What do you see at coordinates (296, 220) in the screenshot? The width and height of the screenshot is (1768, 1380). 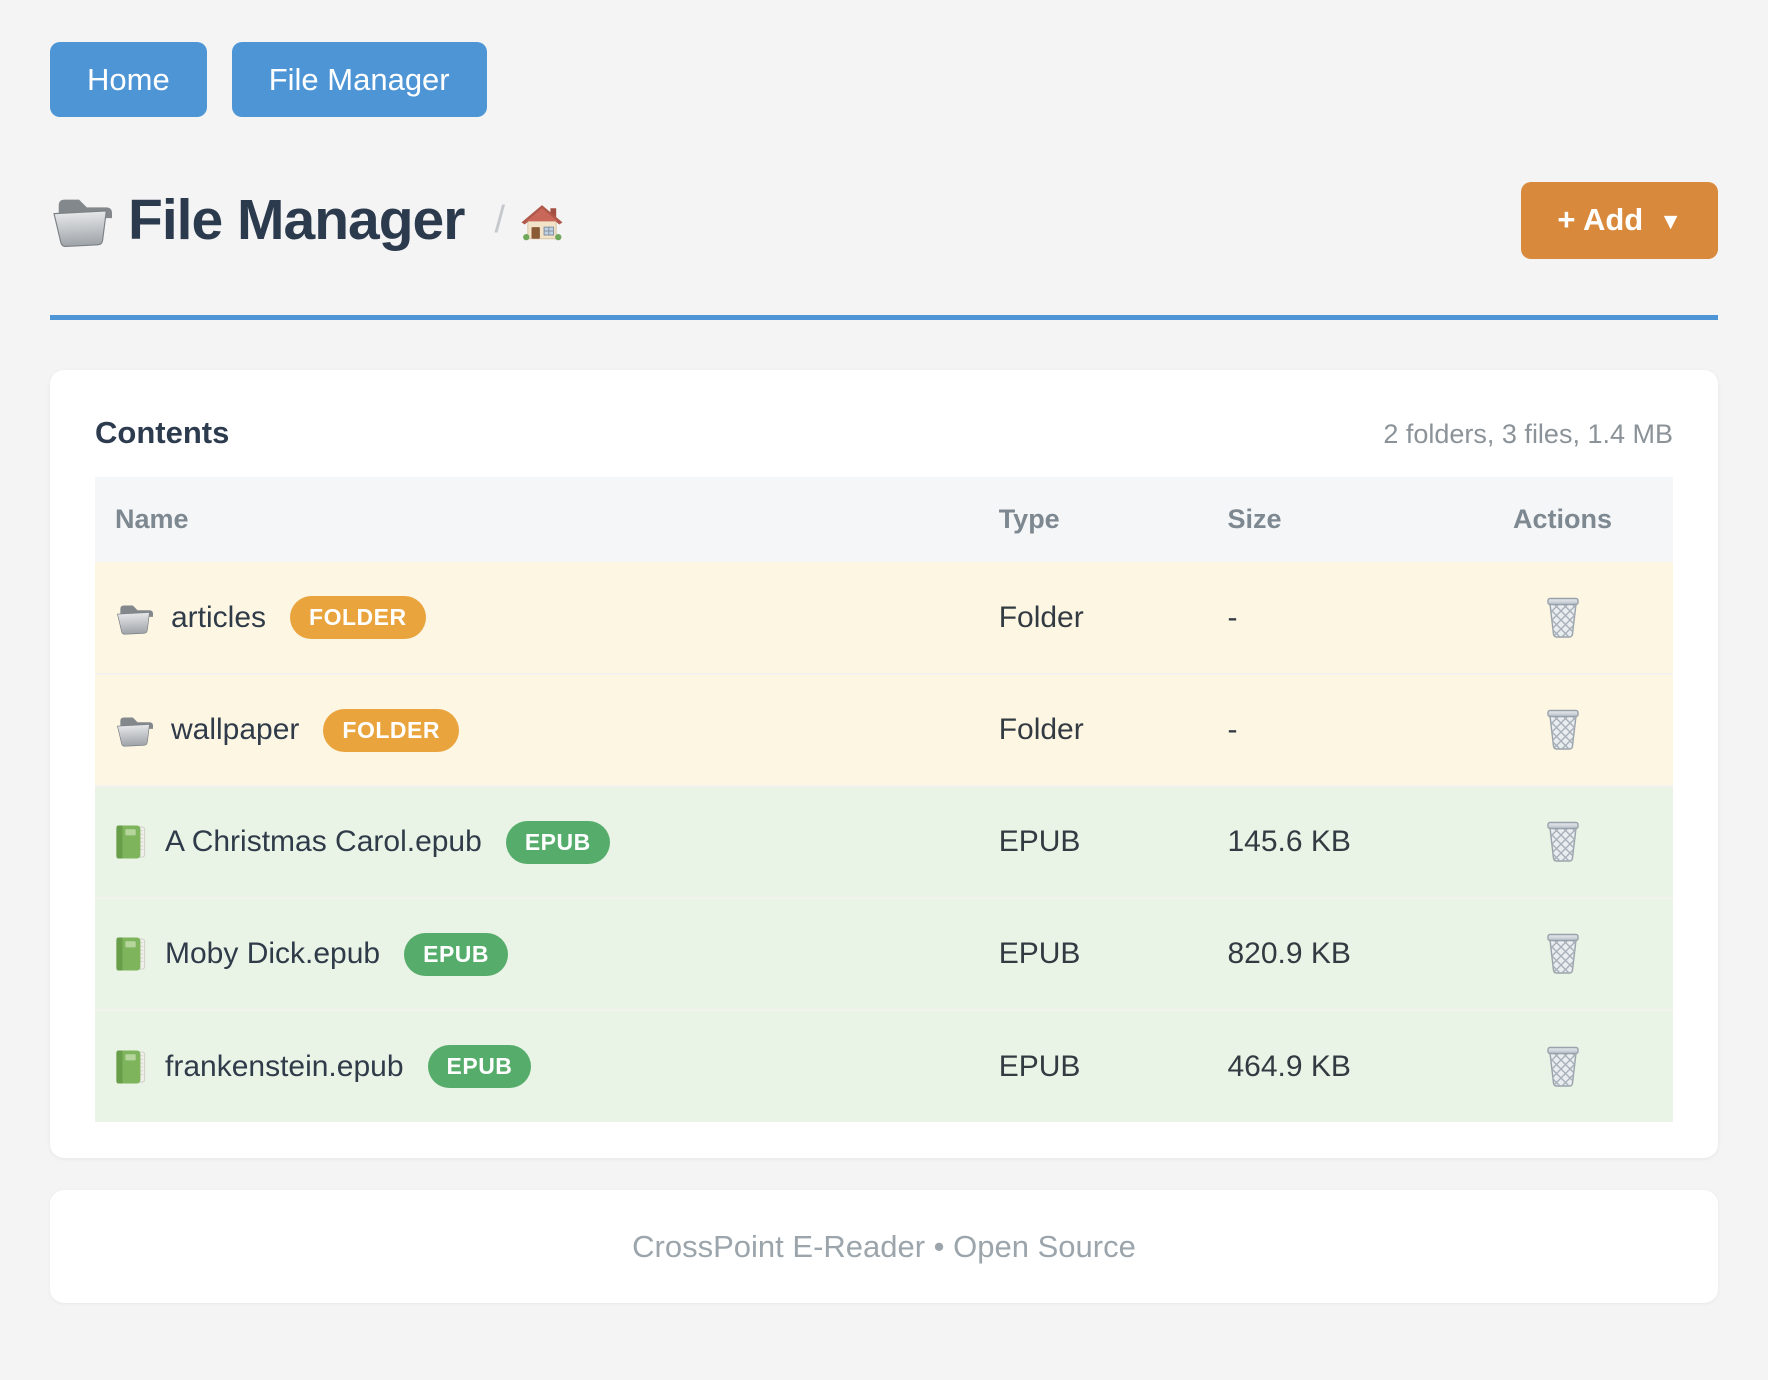 I see `page-title: File Manager` at bounding box center [296, 220].